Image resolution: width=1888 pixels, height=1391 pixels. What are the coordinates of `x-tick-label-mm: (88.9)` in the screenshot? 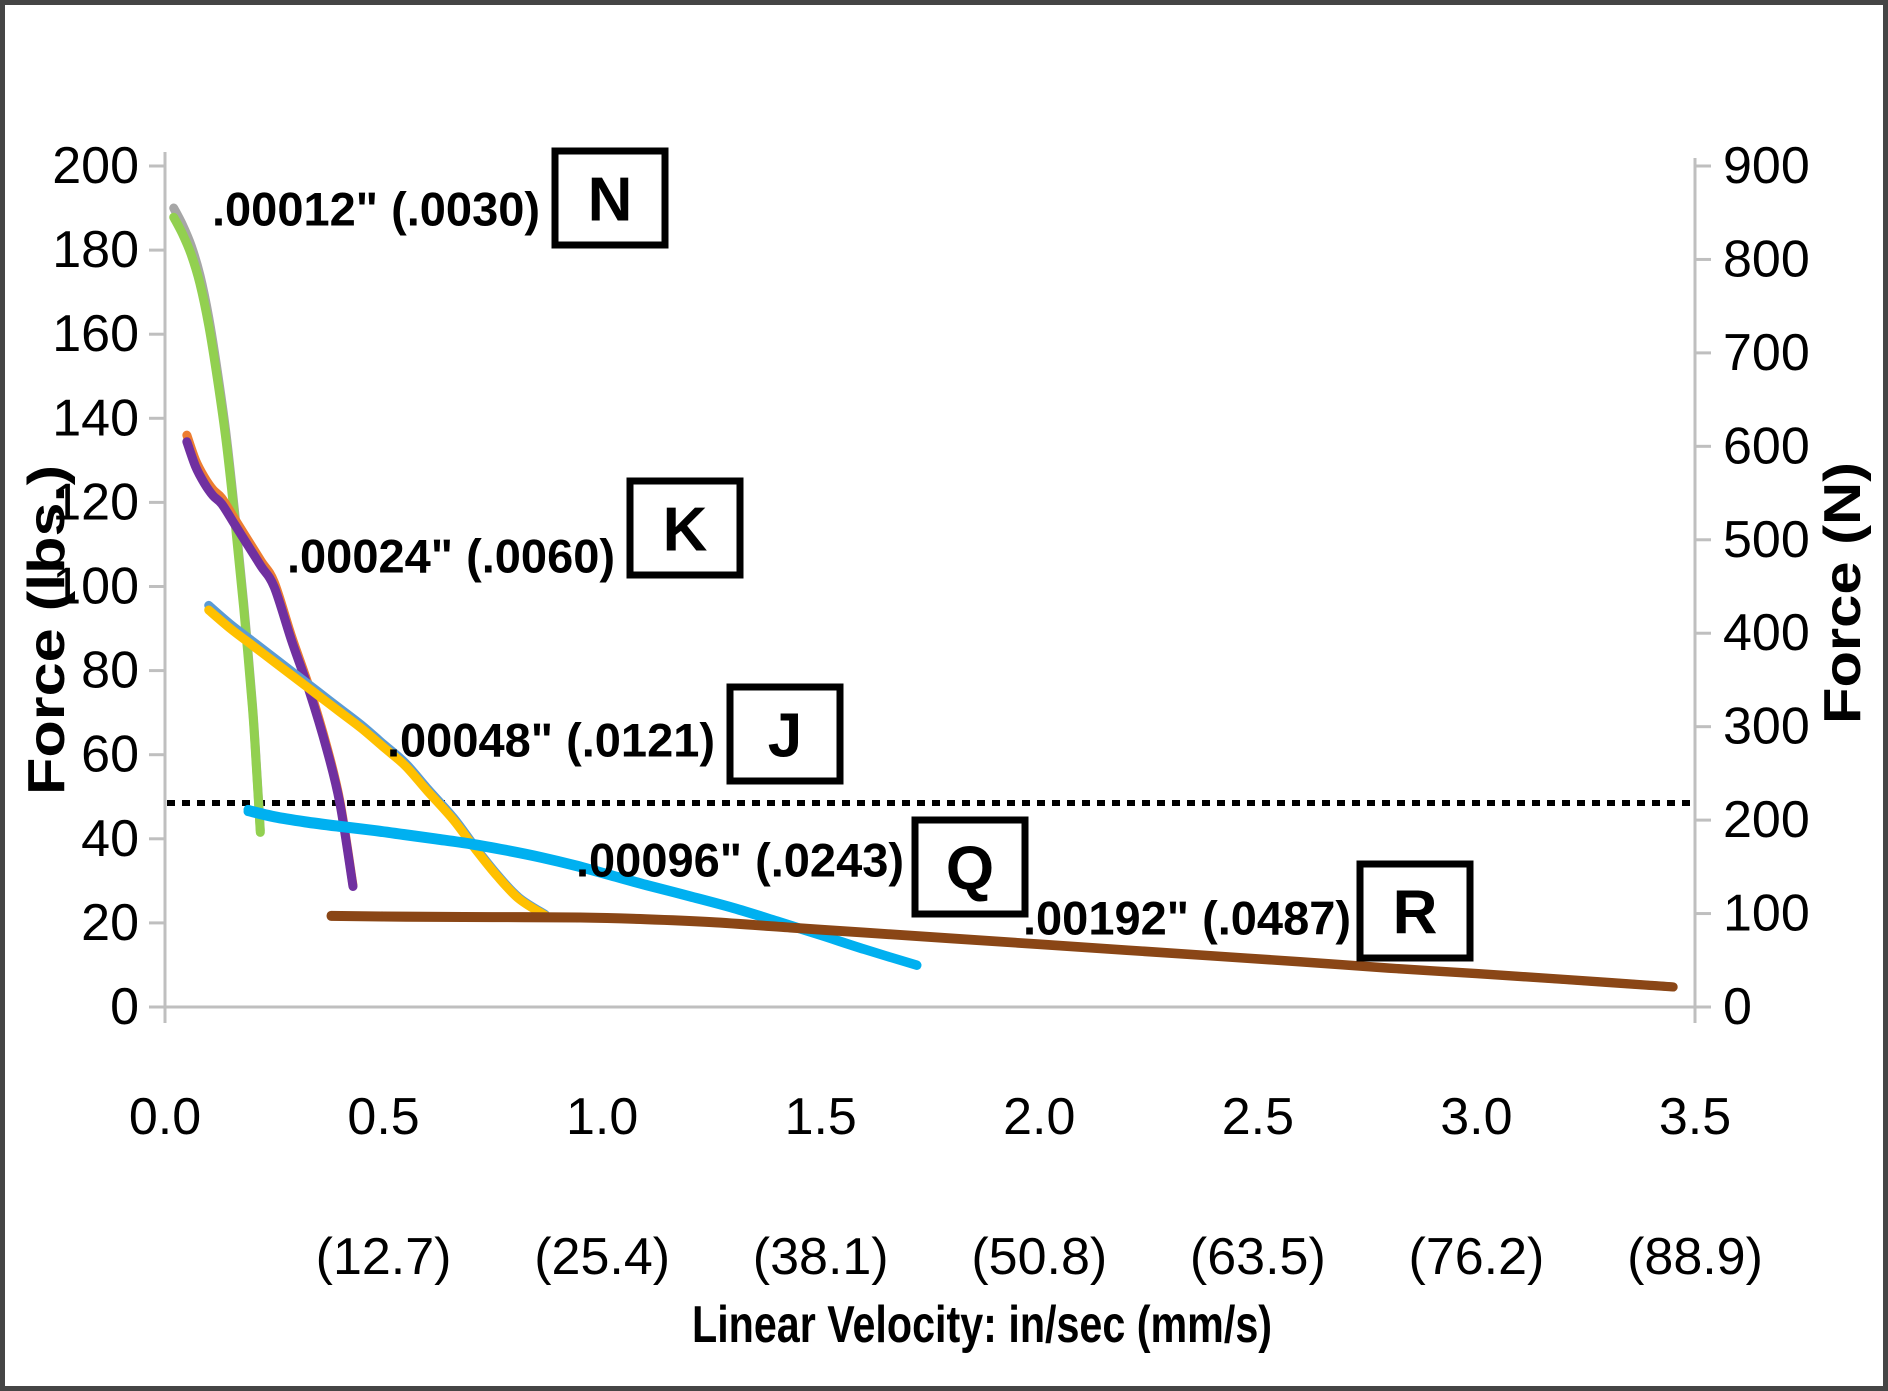 It's located at (1695, 1257).